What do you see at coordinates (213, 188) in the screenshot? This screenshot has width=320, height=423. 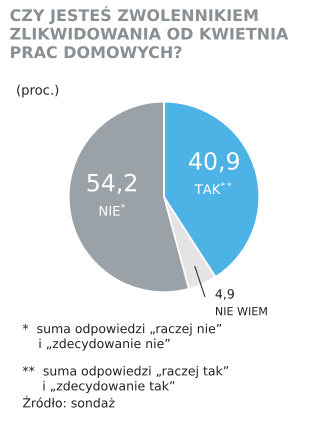 I see `slice-label: TAK$^{**}$` at bounding box center [213, 188].